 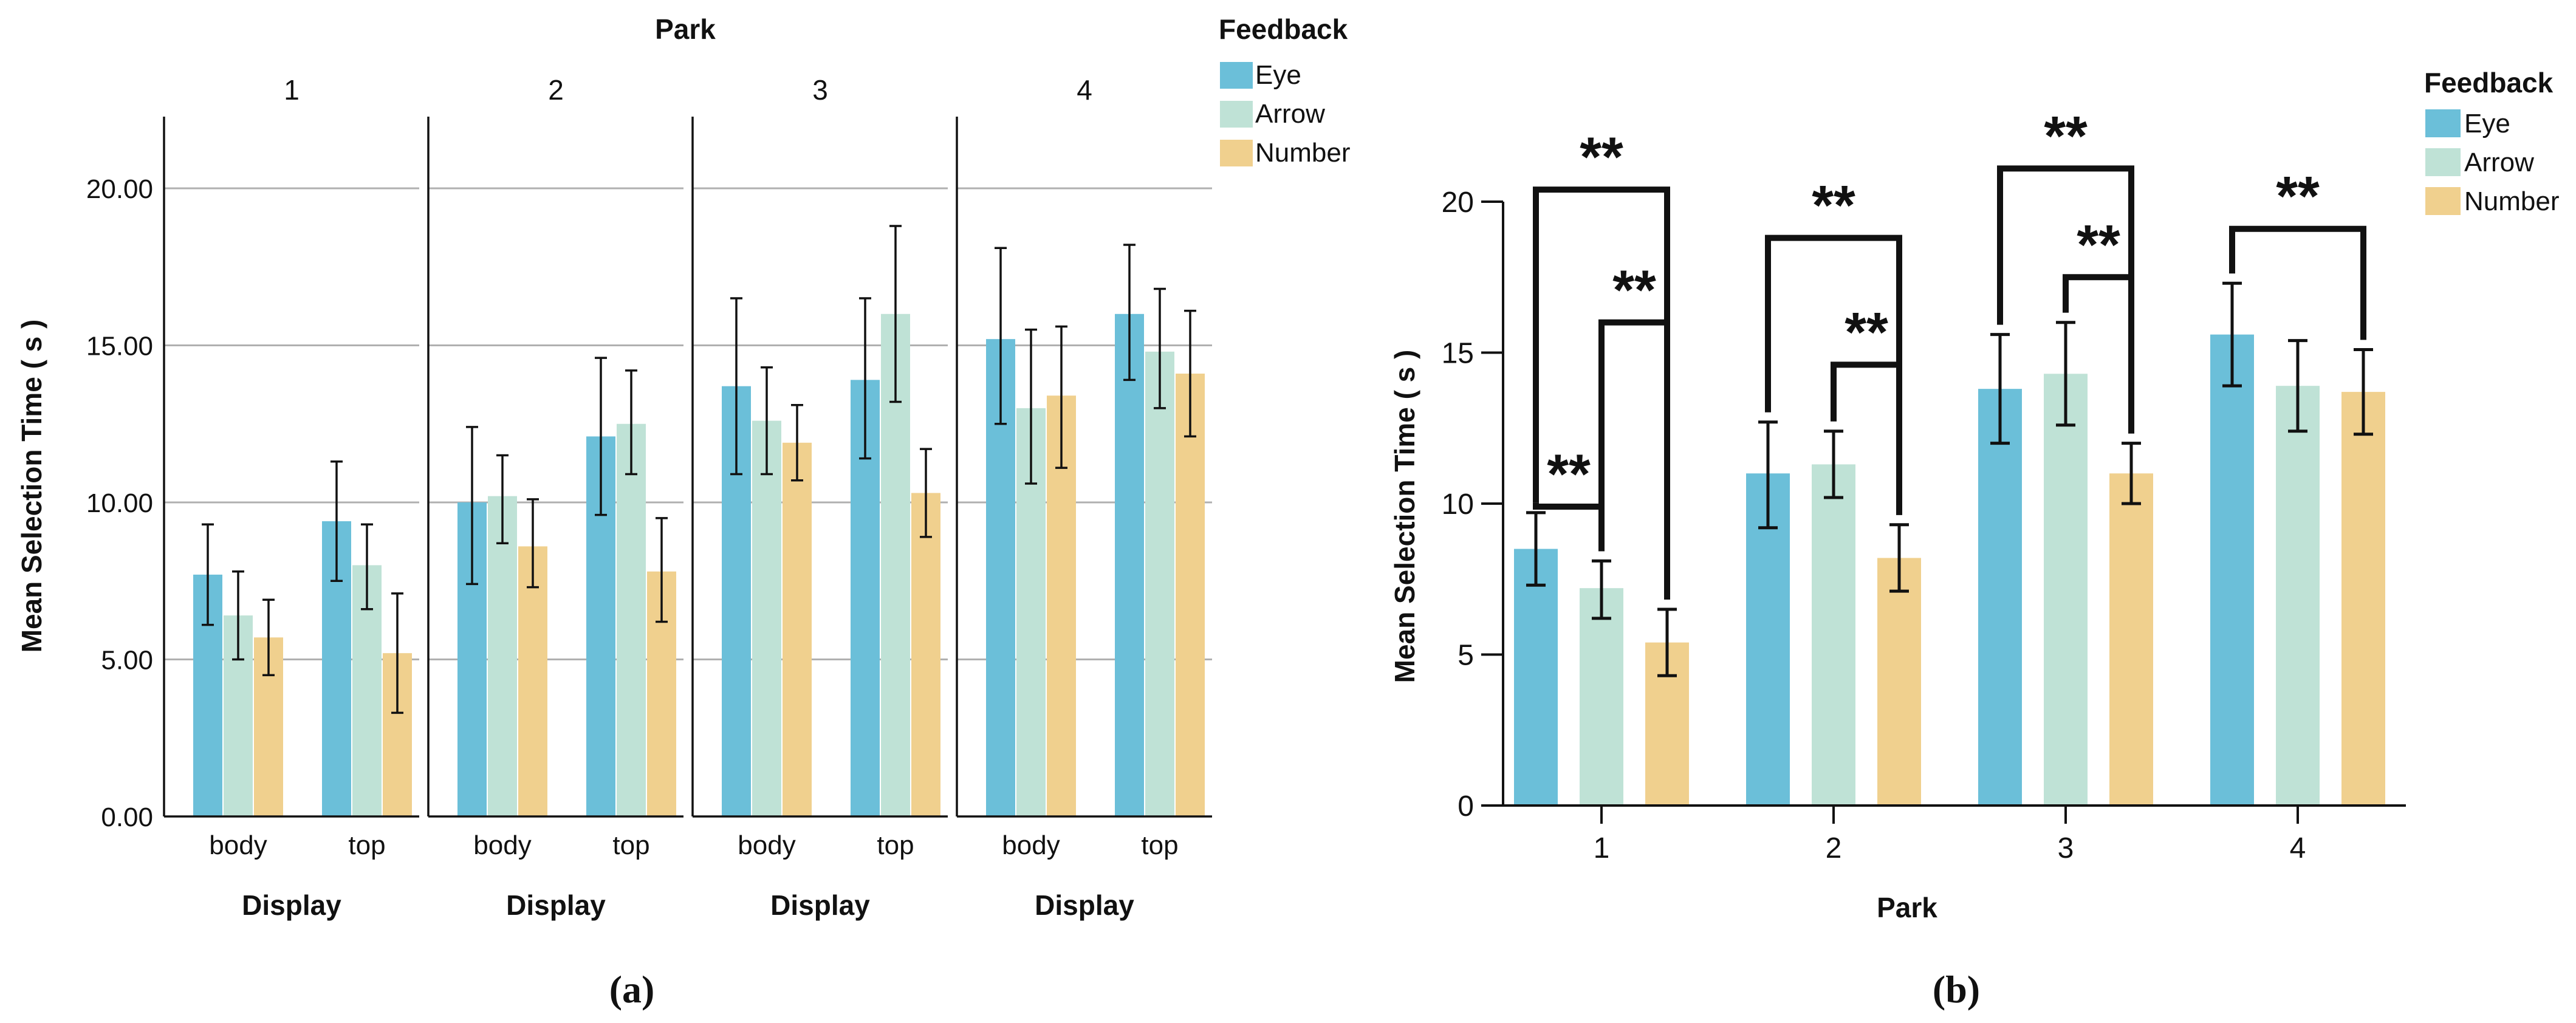 What do you see at coordinates (1236, 75) in the screenshot?
I see `a-legend-swatch-eye` at bounding box center [1236, 75].